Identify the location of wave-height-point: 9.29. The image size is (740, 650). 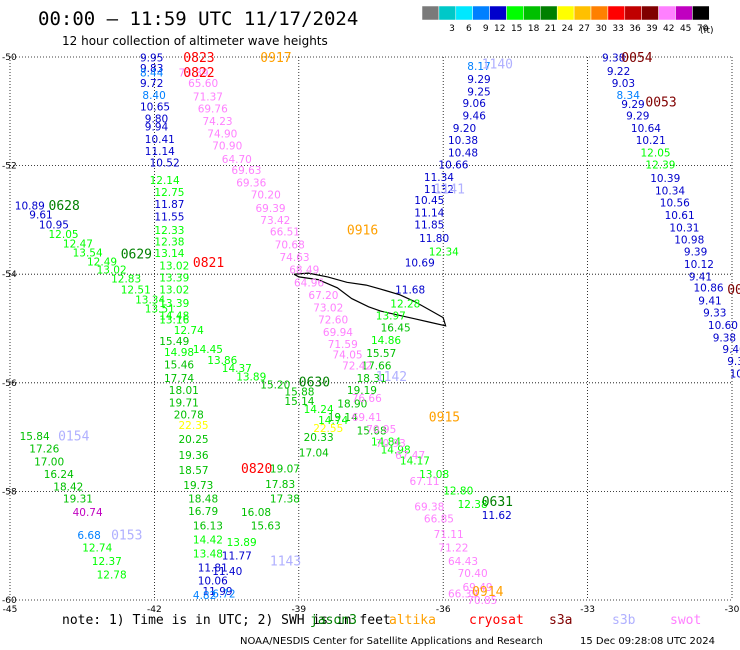
(478, 80).